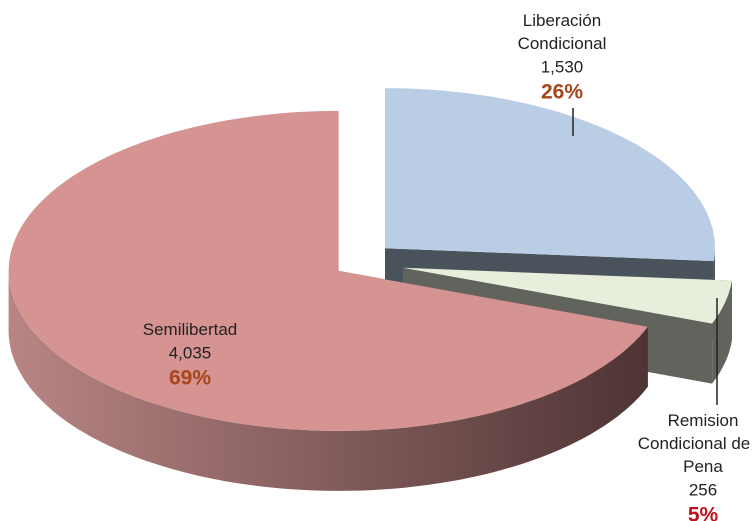  I want to click on slice-label: Remision Condicional de la Pena, so click(696, 443).